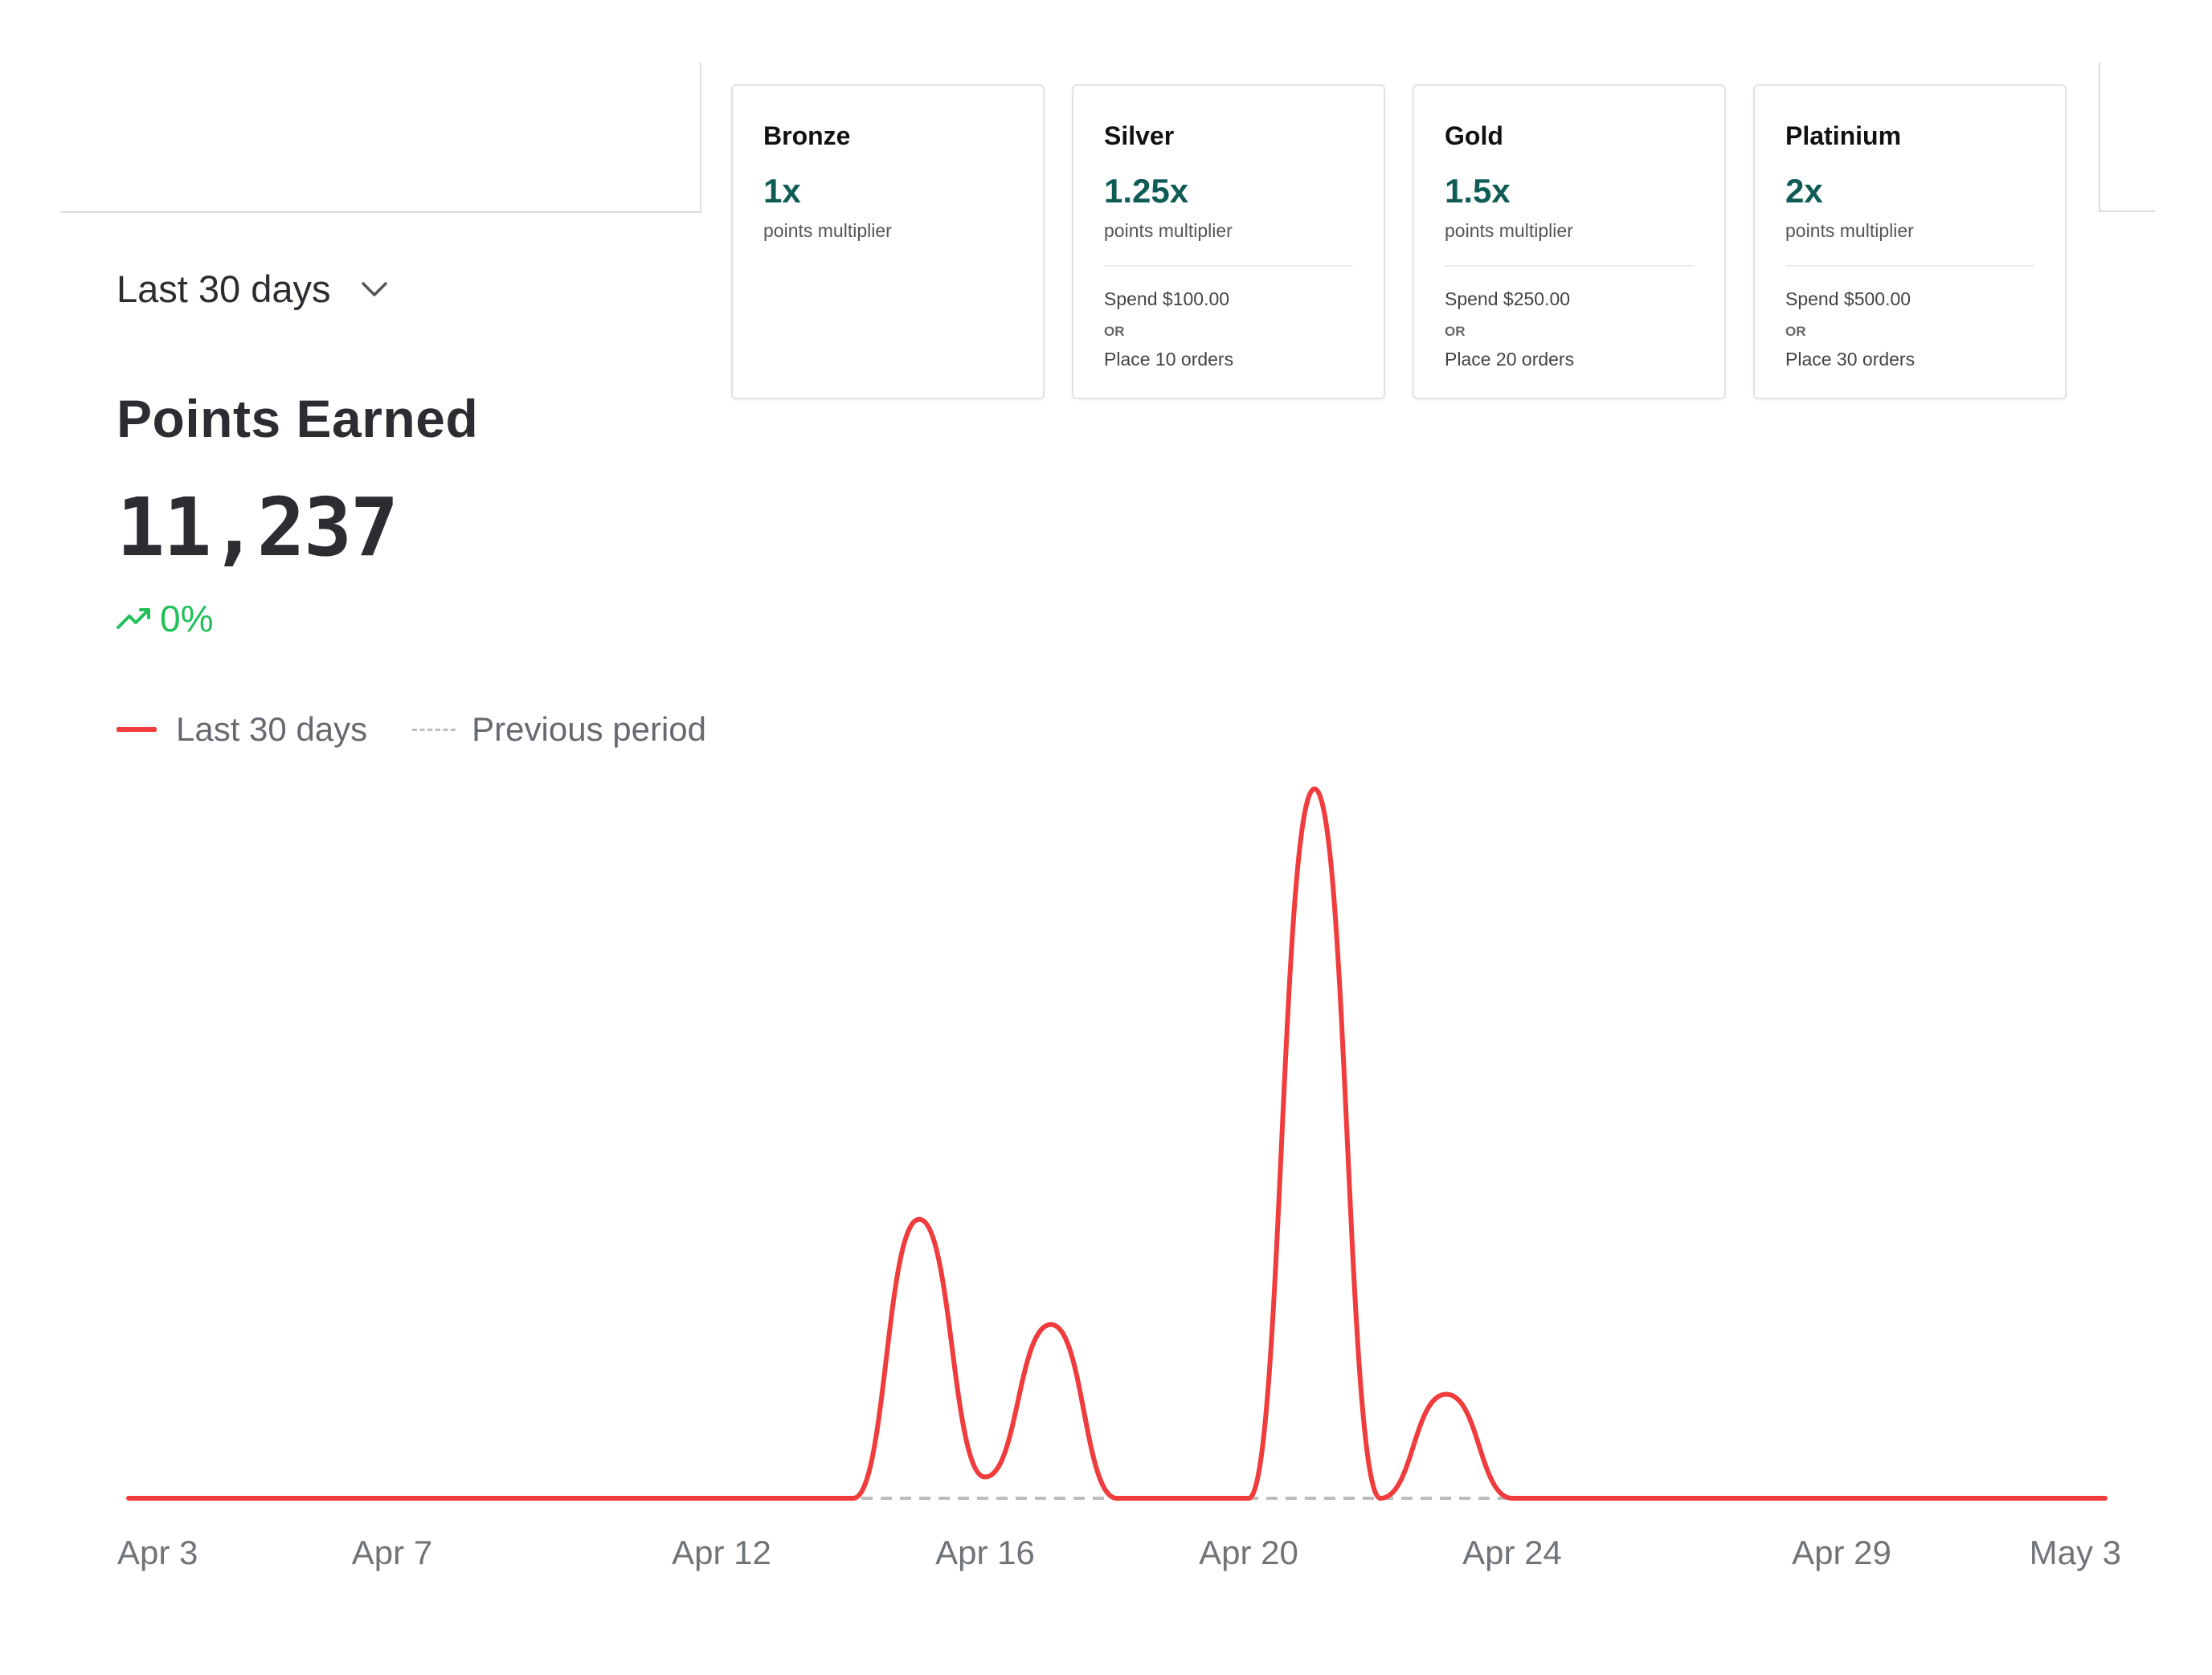  What do you see at coordinates (1169, 359) in the screenshot?
I see `tier-requirement-orders: Place 10 orders` at bounding box center [1169, 359].